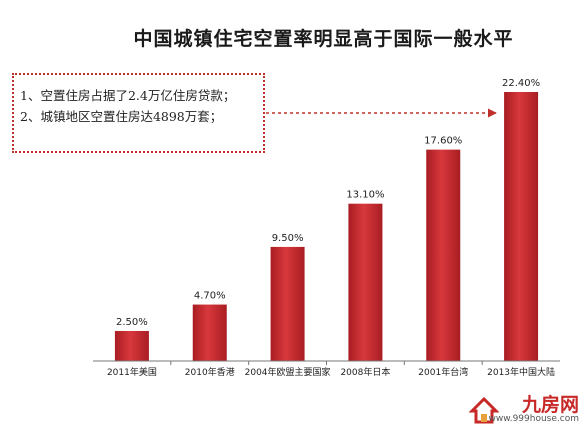 This screenshot has height=432, width=587. Describe the element at coordinates (323, 39) in the screenshot. I see `chart-title: 中国城镇住宅空置率明显高于国际一般水平` at that location.